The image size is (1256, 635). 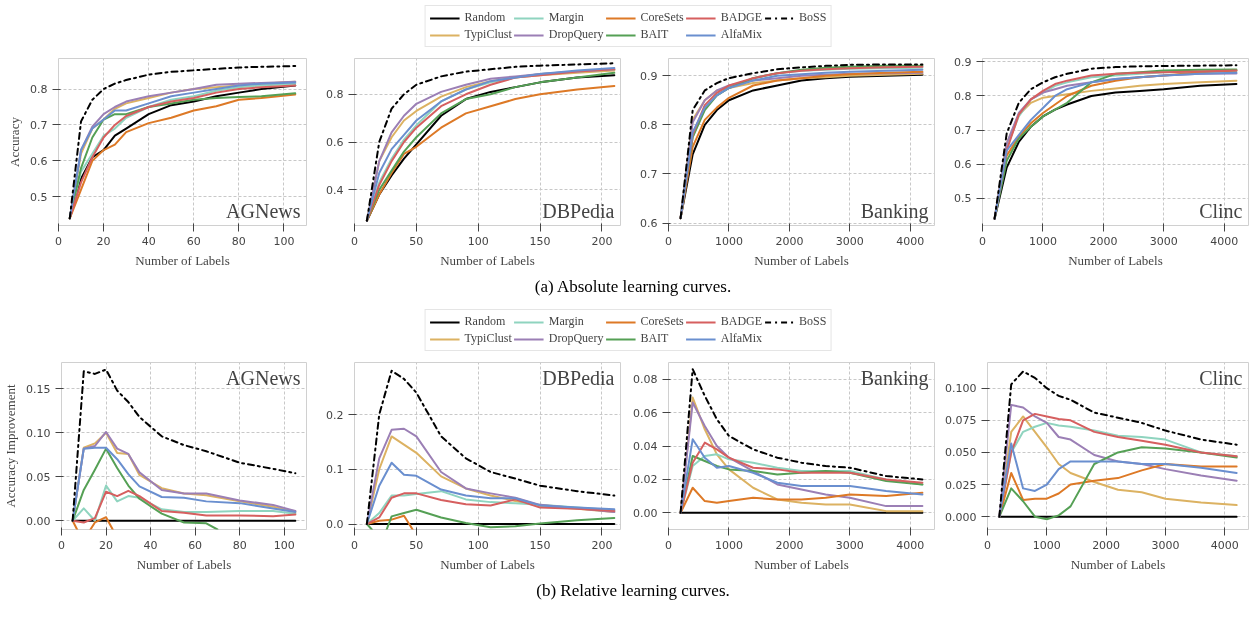 I want to click on y-tick-label: 0.05, so click(x=38, y=478).